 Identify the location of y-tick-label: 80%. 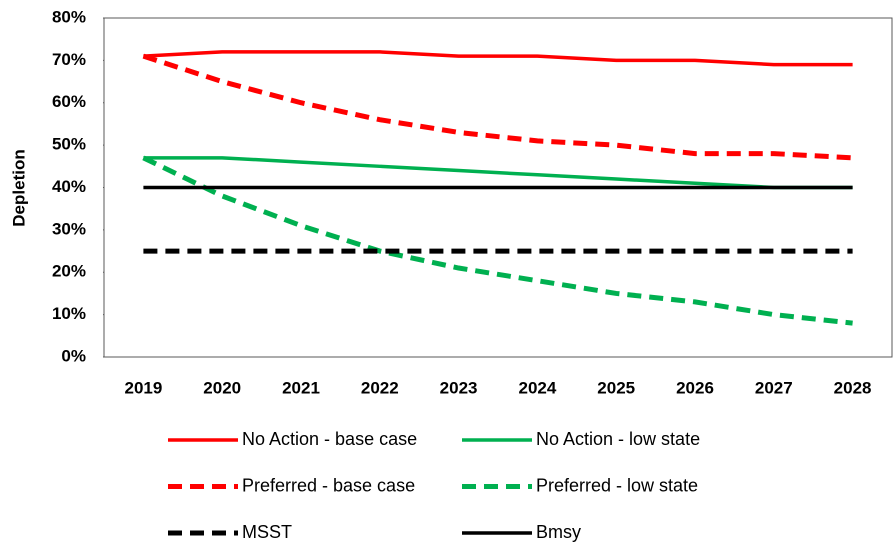
(69, 16).